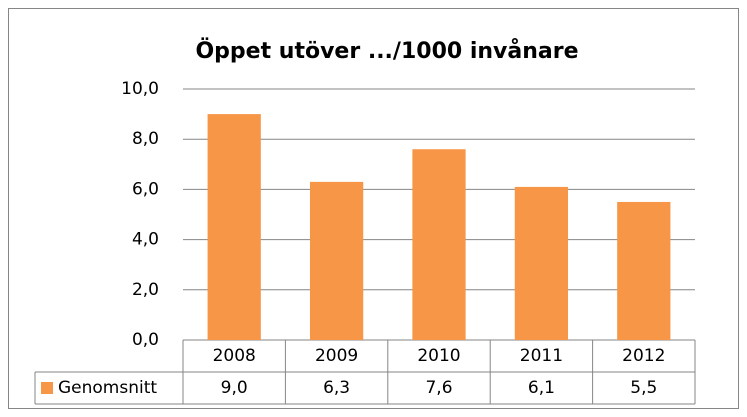 The image size is (747, 417). Describe the element at coordinates (140, 89) in the screenshot. I see `y-tick-label: 10,0` at that location.